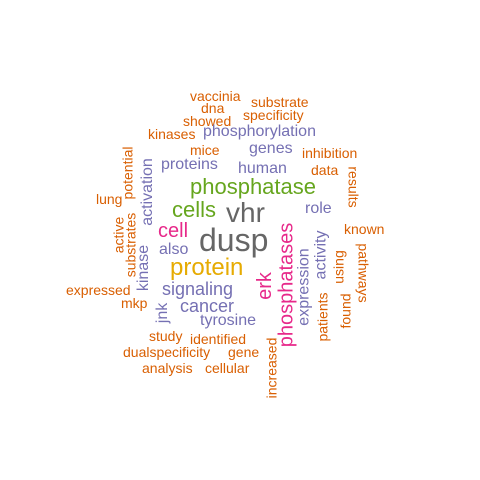 This screenshot has height=480, width=480. What do you see at coordinates (234, 240) in the screenshot?
I see `word-dusp: dusp` at bounding box center [234, 240].